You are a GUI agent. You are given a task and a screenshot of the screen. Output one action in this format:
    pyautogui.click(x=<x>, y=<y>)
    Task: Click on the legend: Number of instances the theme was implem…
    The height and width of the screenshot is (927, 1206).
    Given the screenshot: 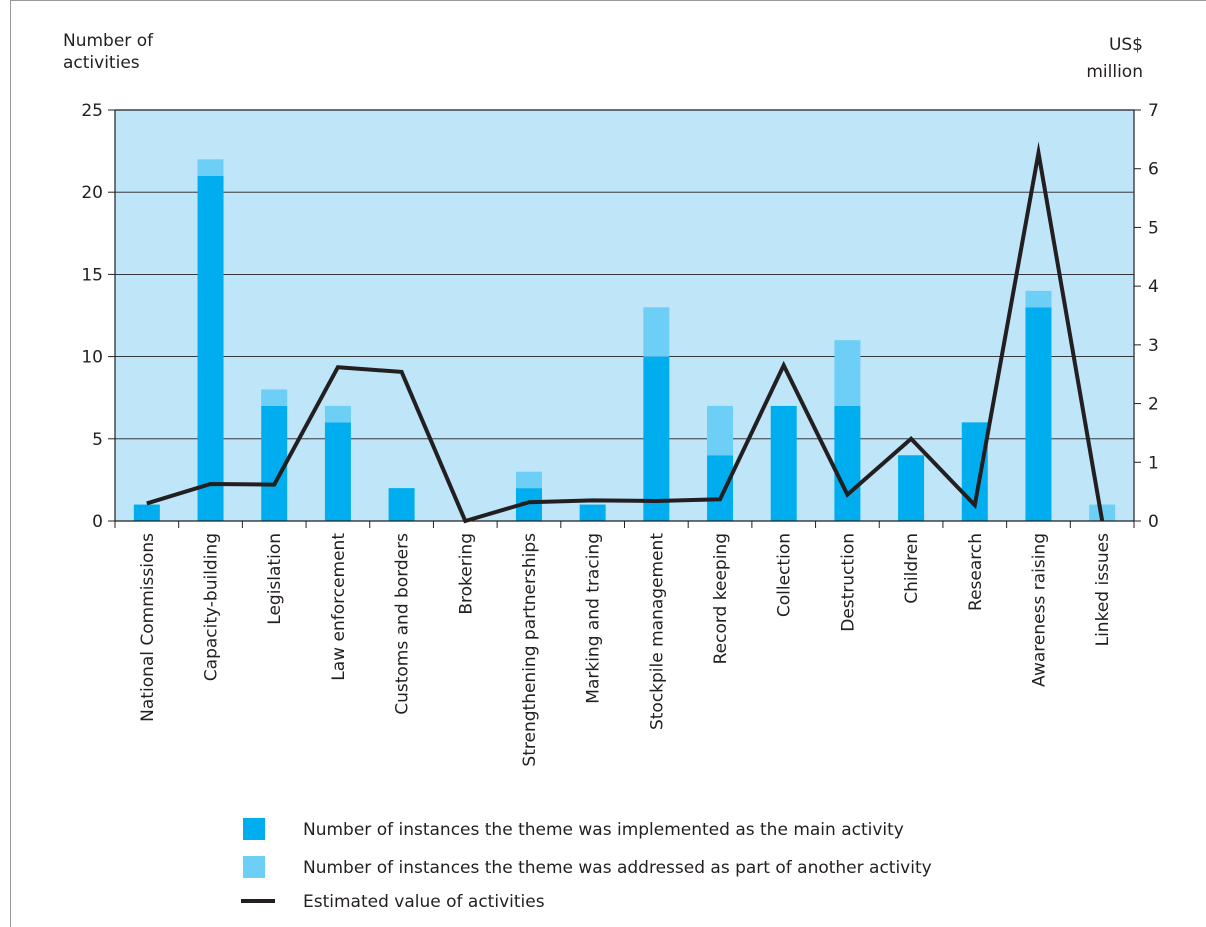 What is the action you would take?
    pyautogui.click(x=586, y=865)
    